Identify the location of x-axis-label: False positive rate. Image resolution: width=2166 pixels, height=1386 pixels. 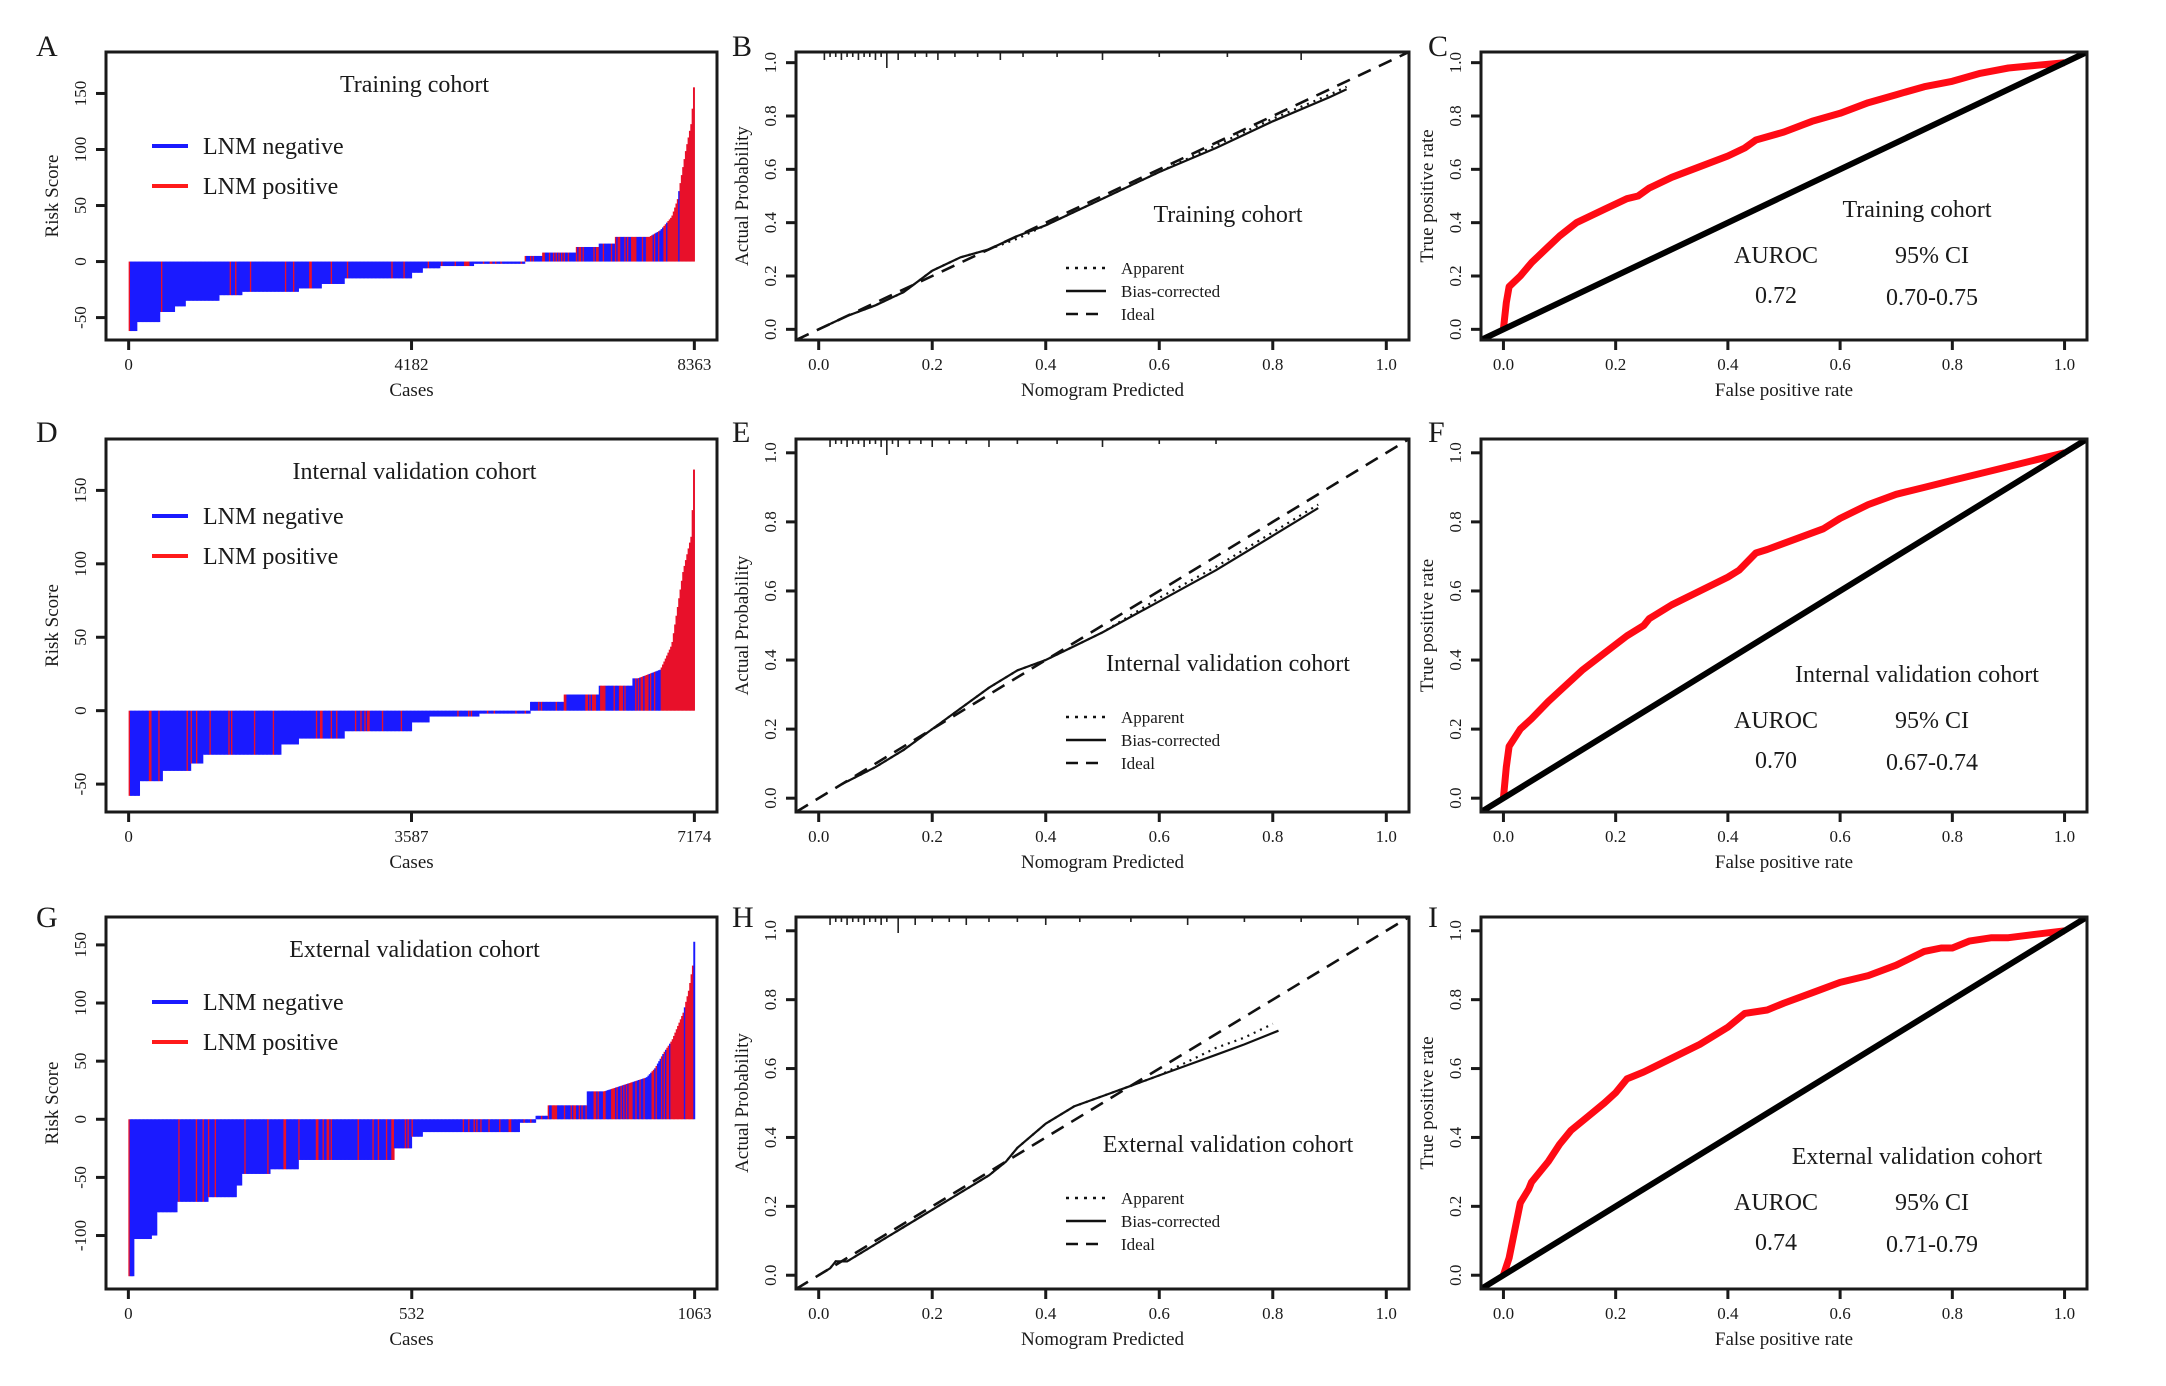
(1784, 862).